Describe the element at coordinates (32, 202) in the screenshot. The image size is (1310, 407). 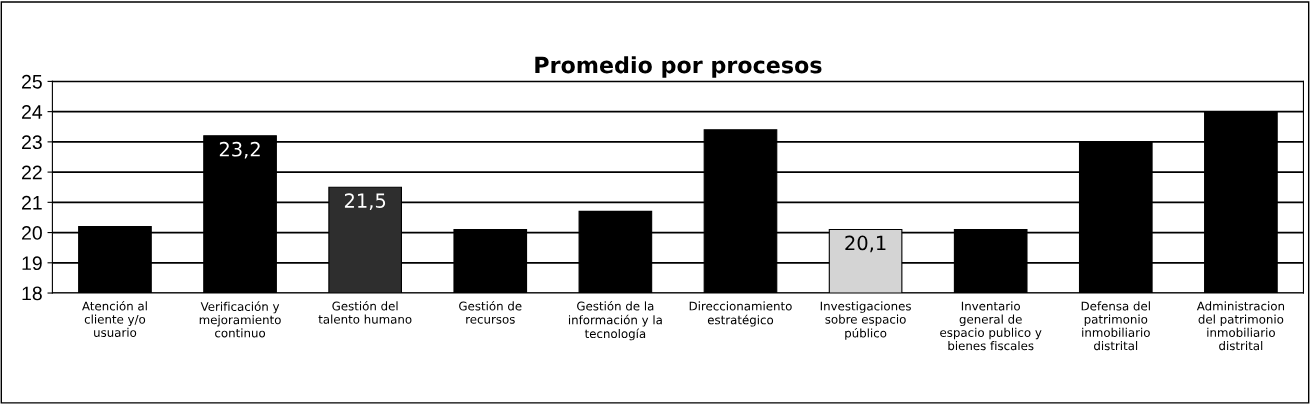
I see `y-tick-label: 21` at that location.